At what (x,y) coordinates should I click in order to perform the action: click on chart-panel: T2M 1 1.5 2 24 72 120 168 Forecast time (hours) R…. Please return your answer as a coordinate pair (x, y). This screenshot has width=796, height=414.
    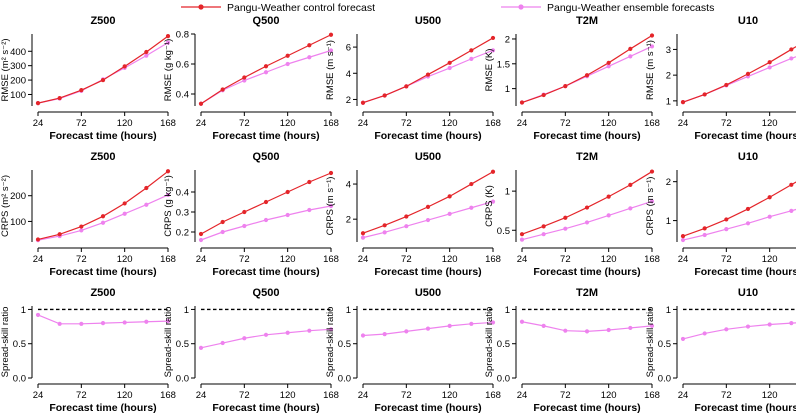
    Looking at the image, I should click on (572, 78).